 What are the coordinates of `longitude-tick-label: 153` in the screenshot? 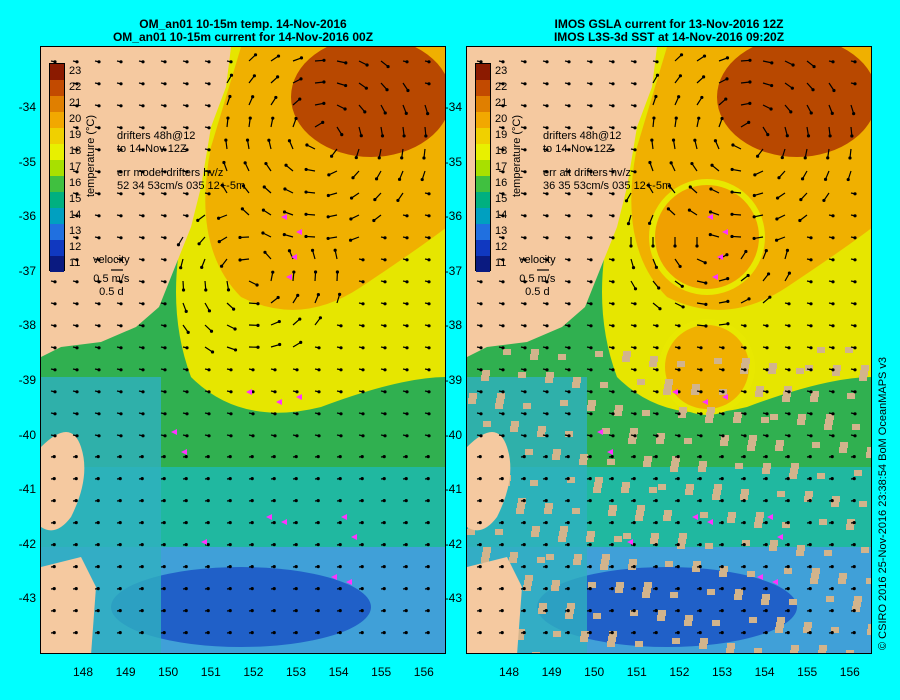 It's located at (722, 672).